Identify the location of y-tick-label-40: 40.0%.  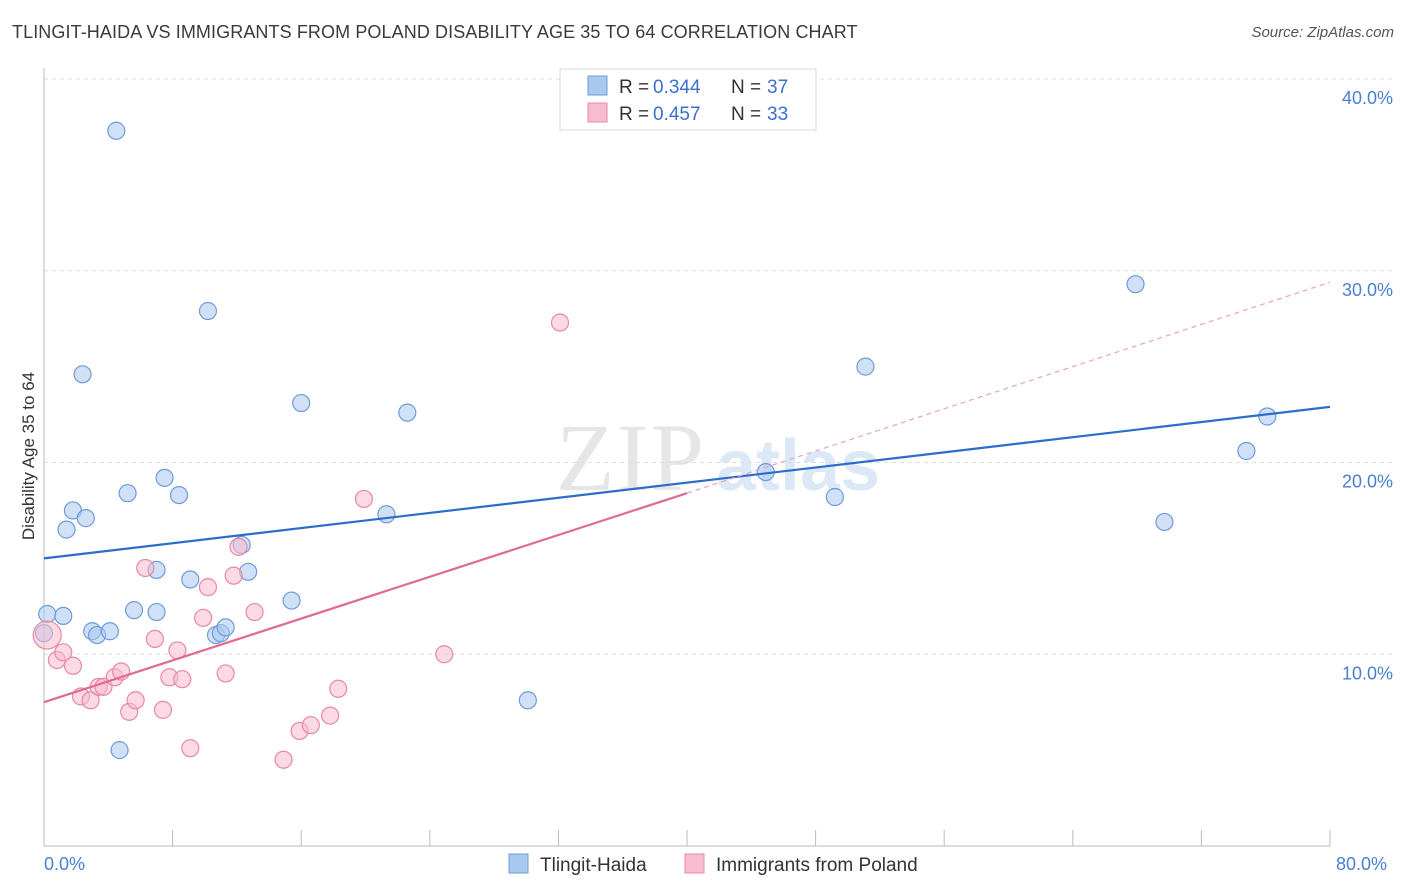
(1367, 98).